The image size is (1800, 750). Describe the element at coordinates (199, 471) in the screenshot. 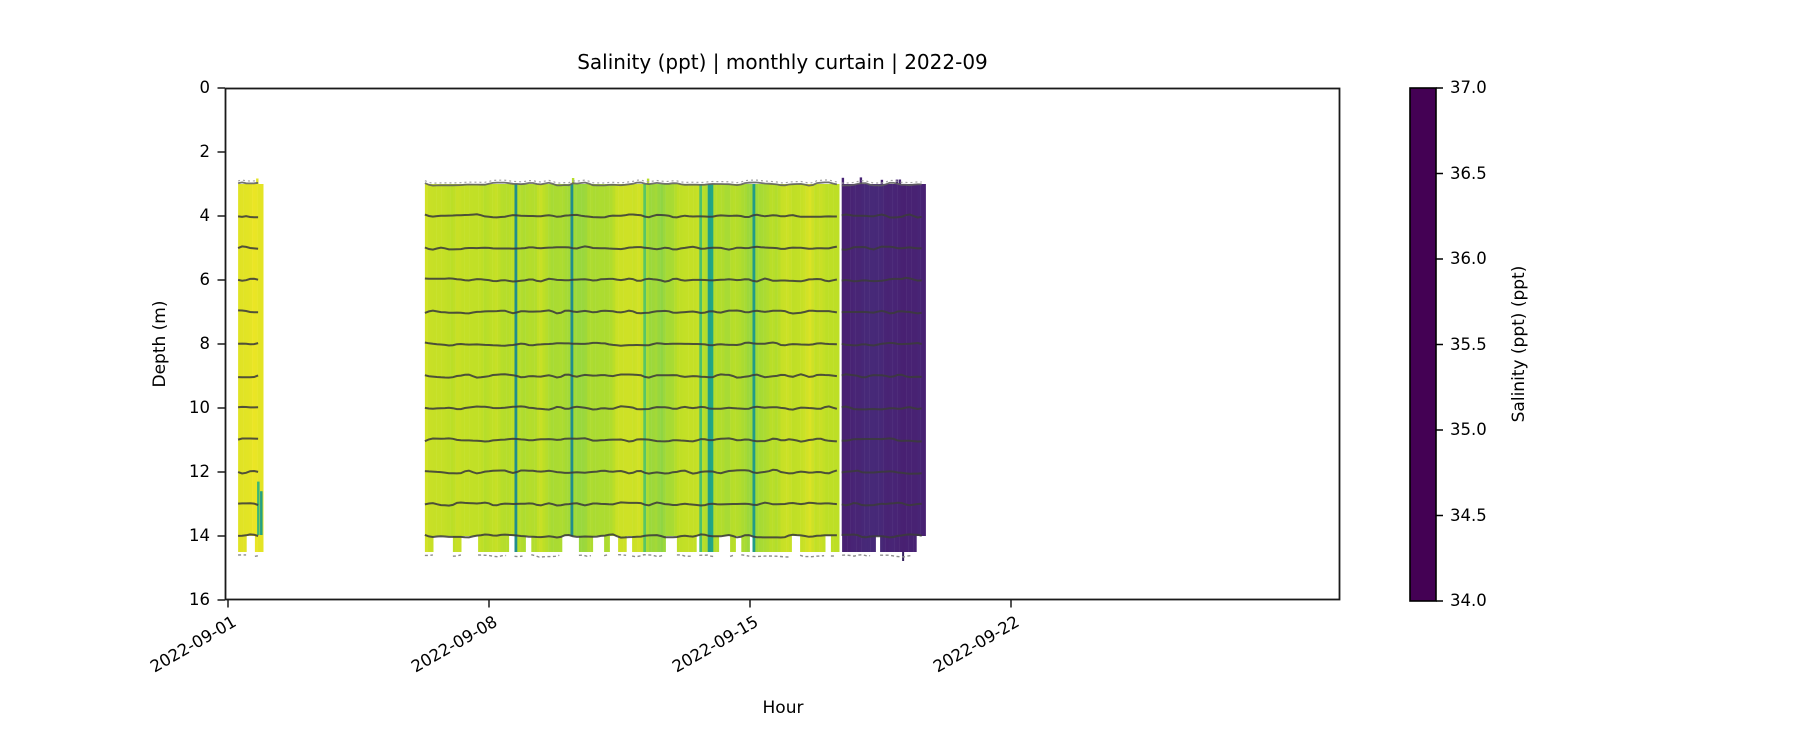

I see `y-tick-label: 12` at that location.